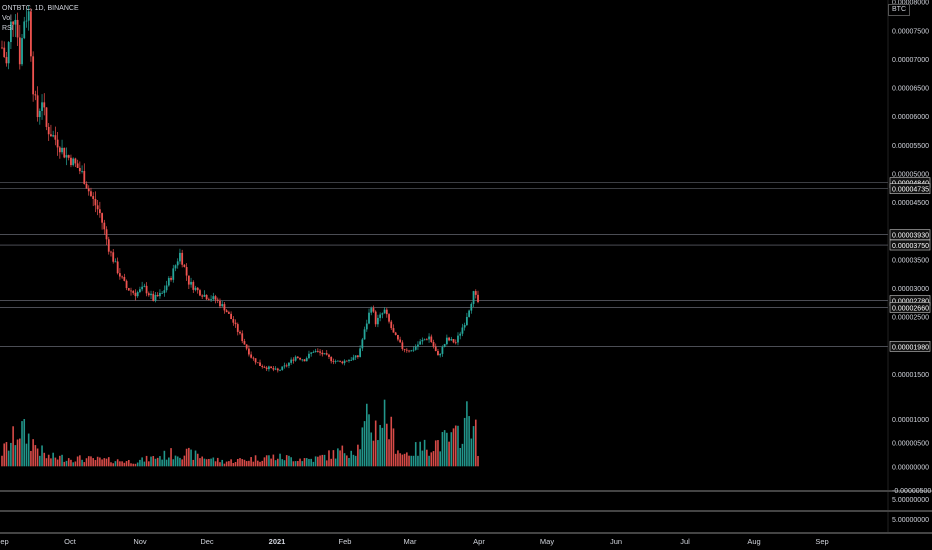 This screenshot has width=932, height=550. Describe the element at coordinates (910, 347) in the screenshot. I see `level-label: 0.00001980` at that location.